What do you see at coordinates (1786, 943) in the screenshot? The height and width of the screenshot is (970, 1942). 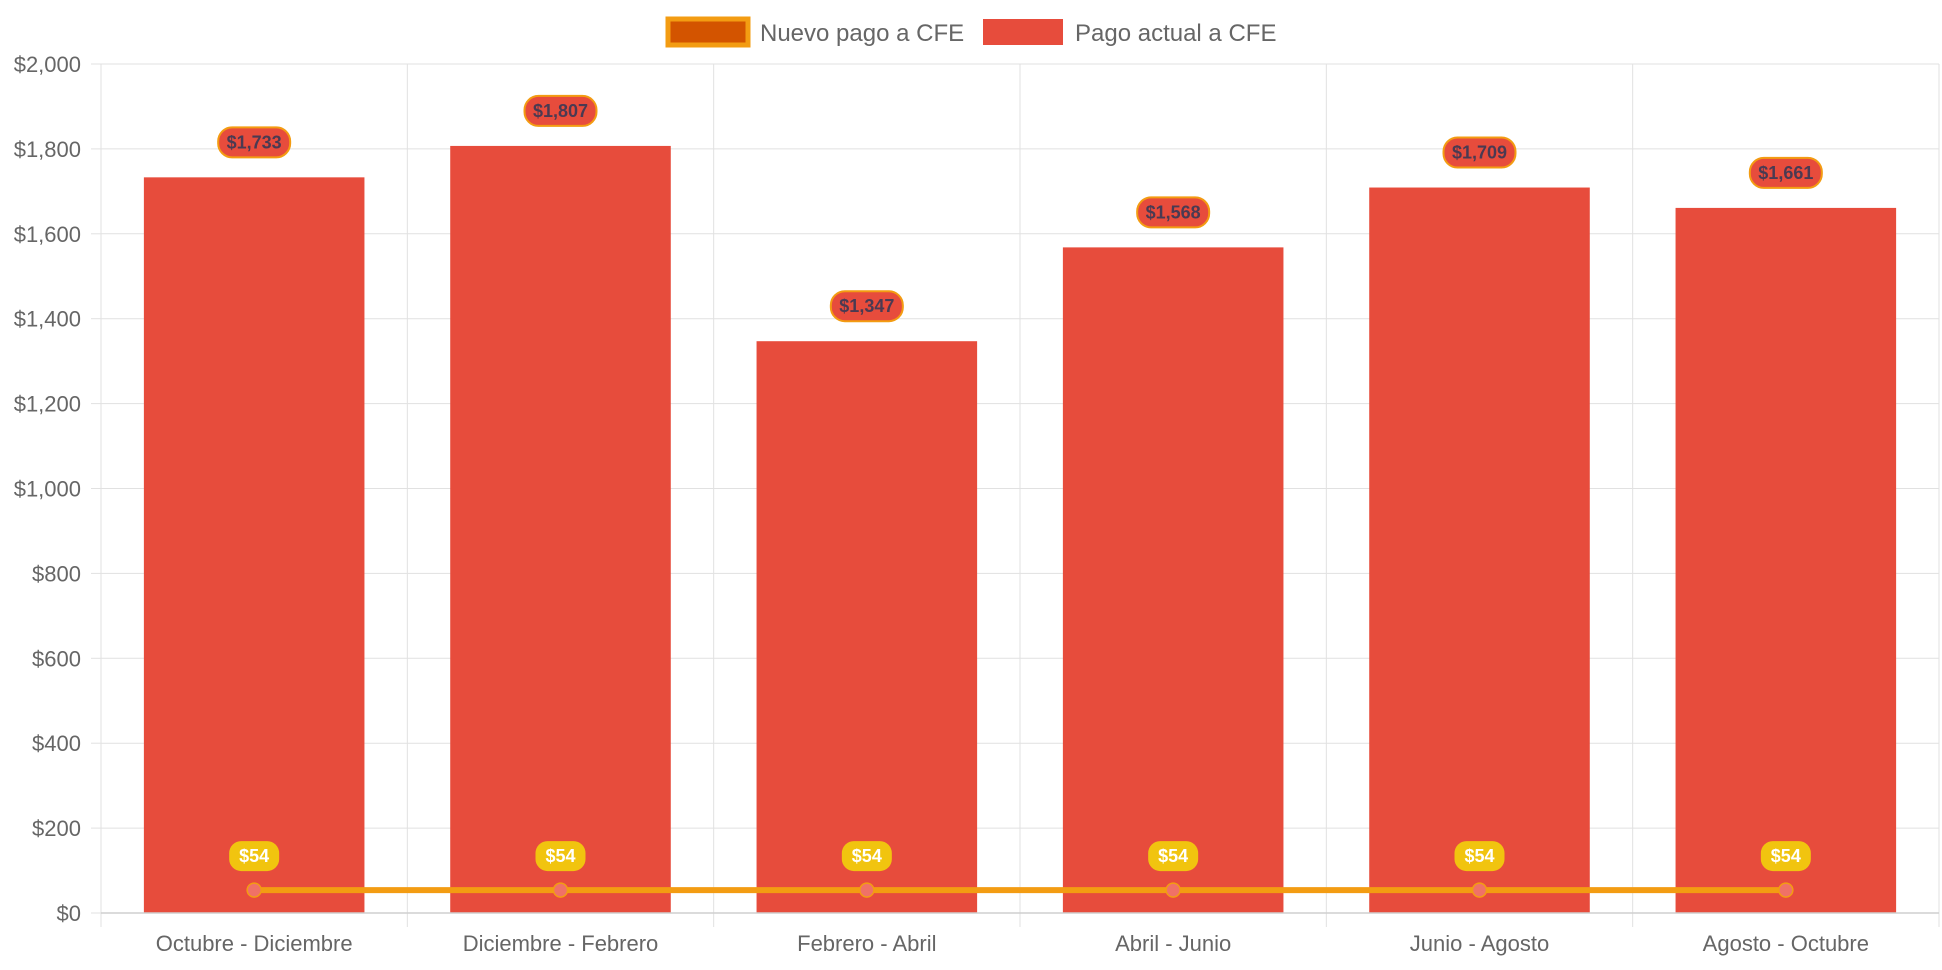 I see `x-tick-label: Agosto - Octubre` at bounding box center [1786, 943].